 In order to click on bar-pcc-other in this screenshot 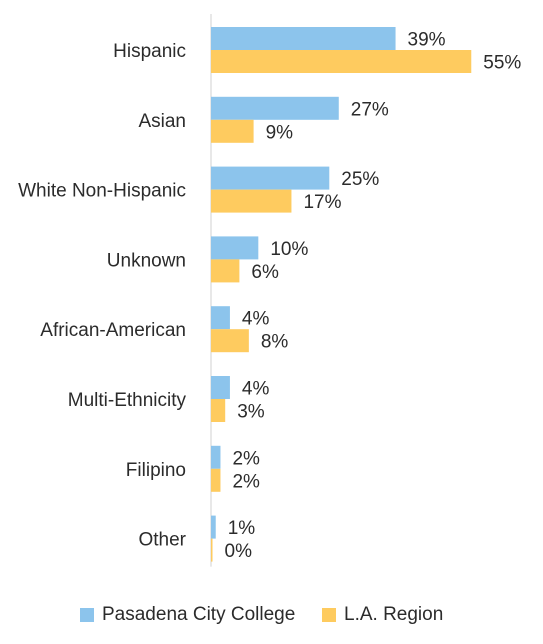, I will do `click(213, 527)`.